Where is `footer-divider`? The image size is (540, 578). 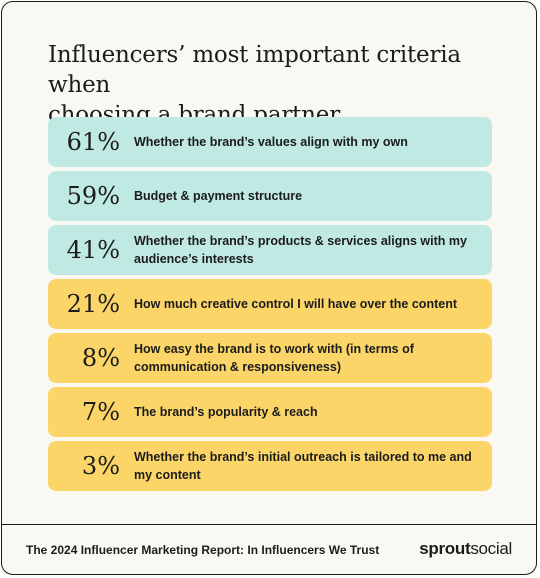
footer-divider is located at coordinates (269, 524).